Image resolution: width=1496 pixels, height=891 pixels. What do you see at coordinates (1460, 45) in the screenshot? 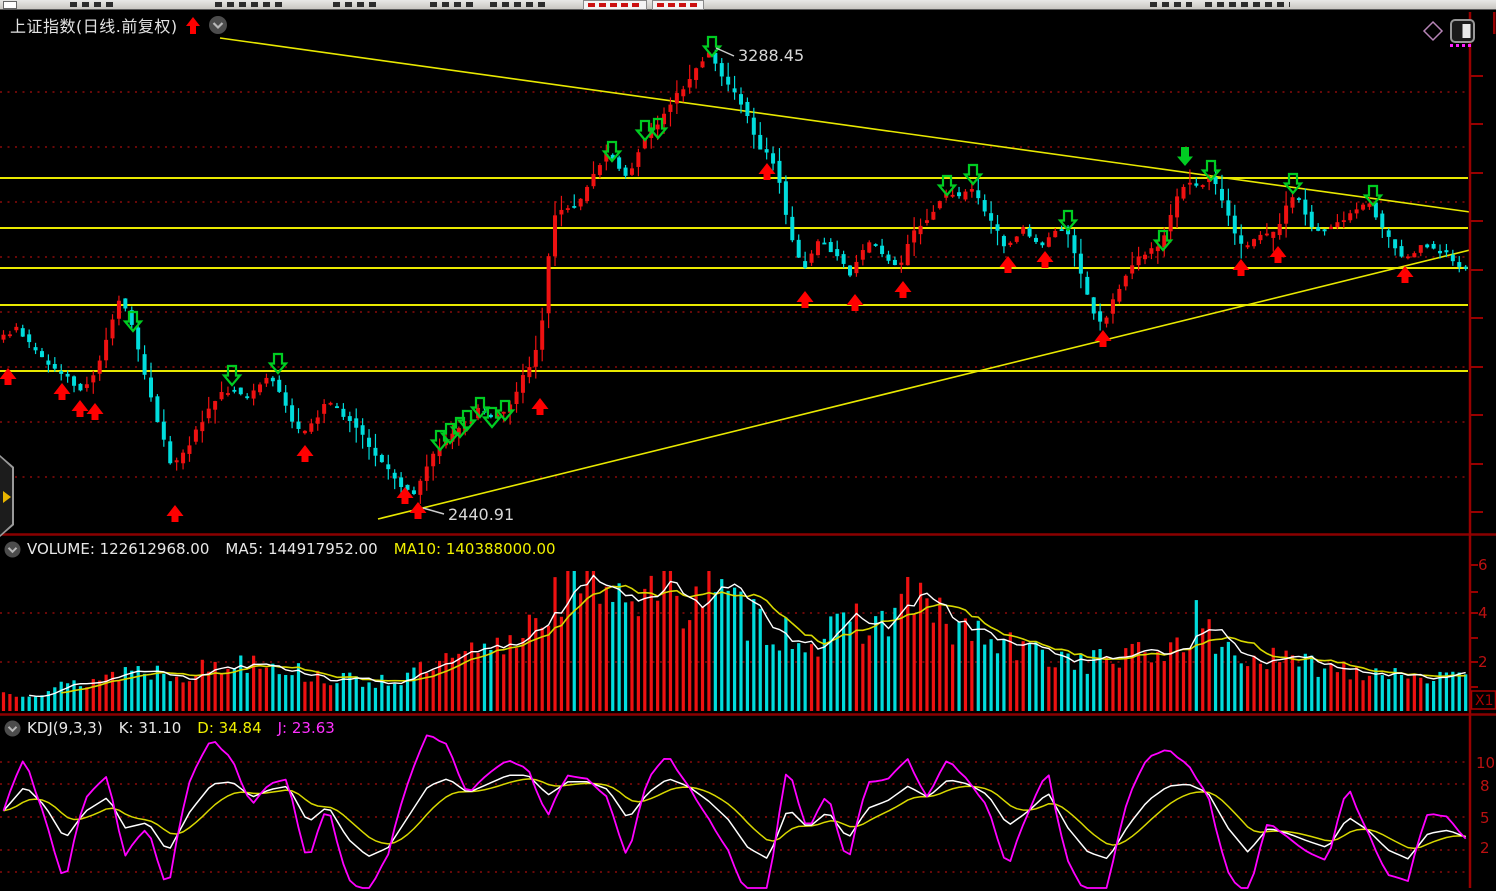
I see `magenta-dots-indicator` at bounding box center [1460, 45].